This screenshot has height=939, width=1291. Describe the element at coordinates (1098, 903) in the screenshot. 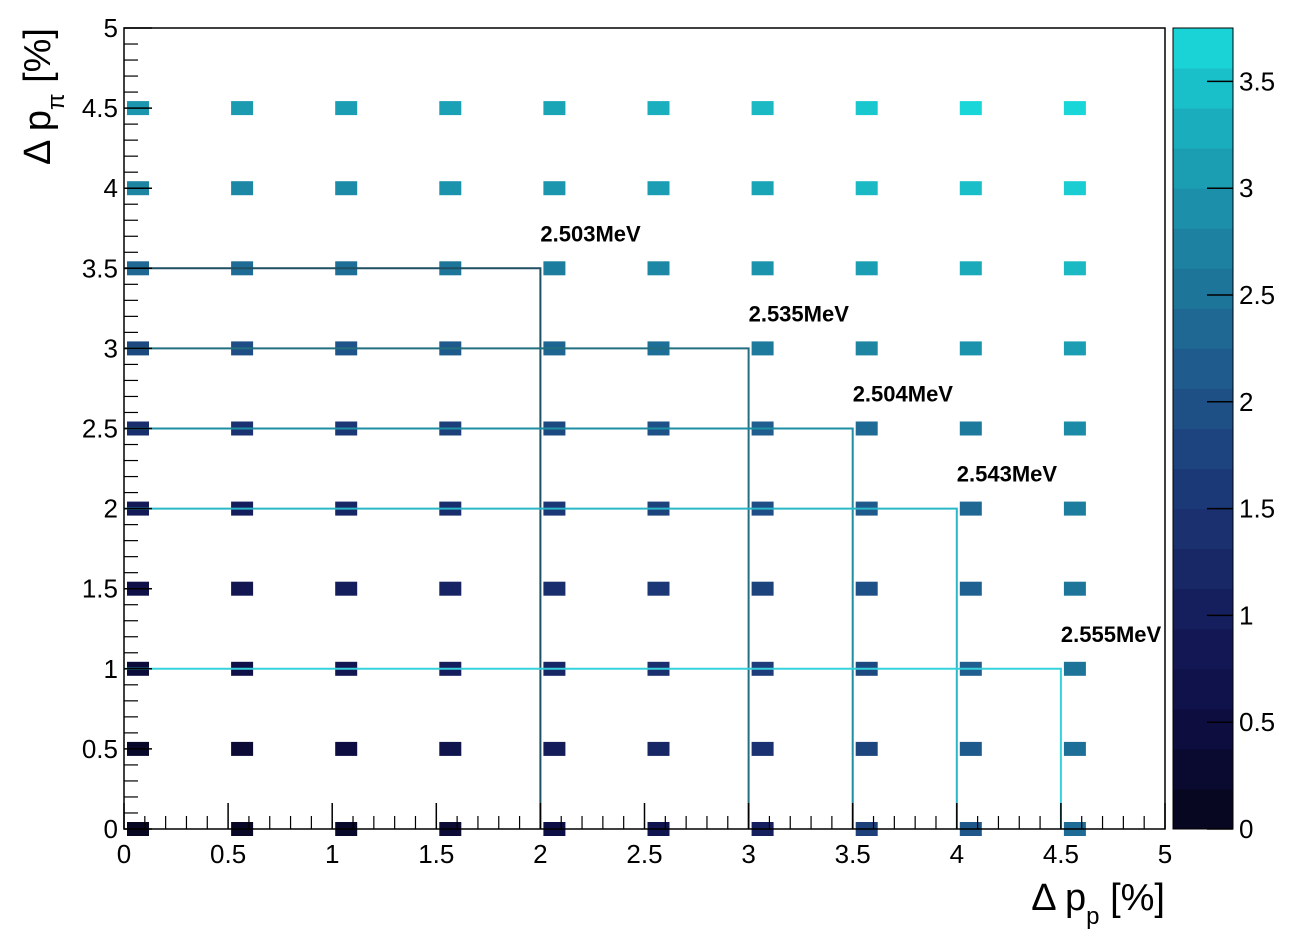

I see `x-axis-title: Δ pp [%]` at that location.